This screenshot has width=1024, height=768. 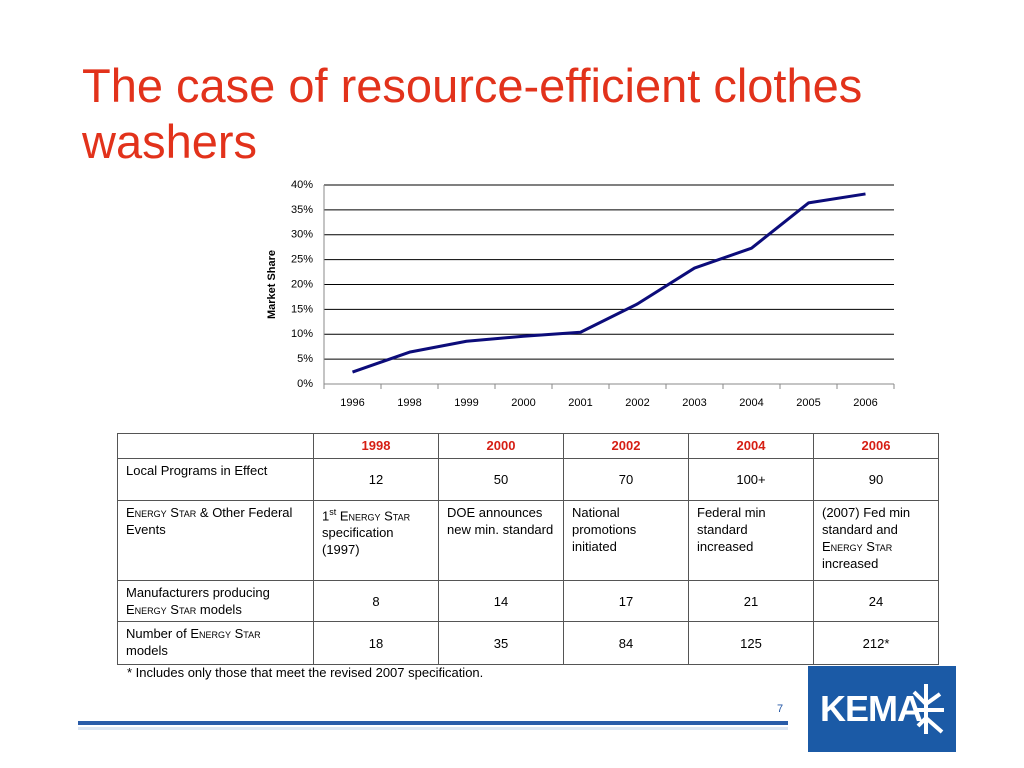 I want to click on cell-text: 70, so click(x=626, y=479).